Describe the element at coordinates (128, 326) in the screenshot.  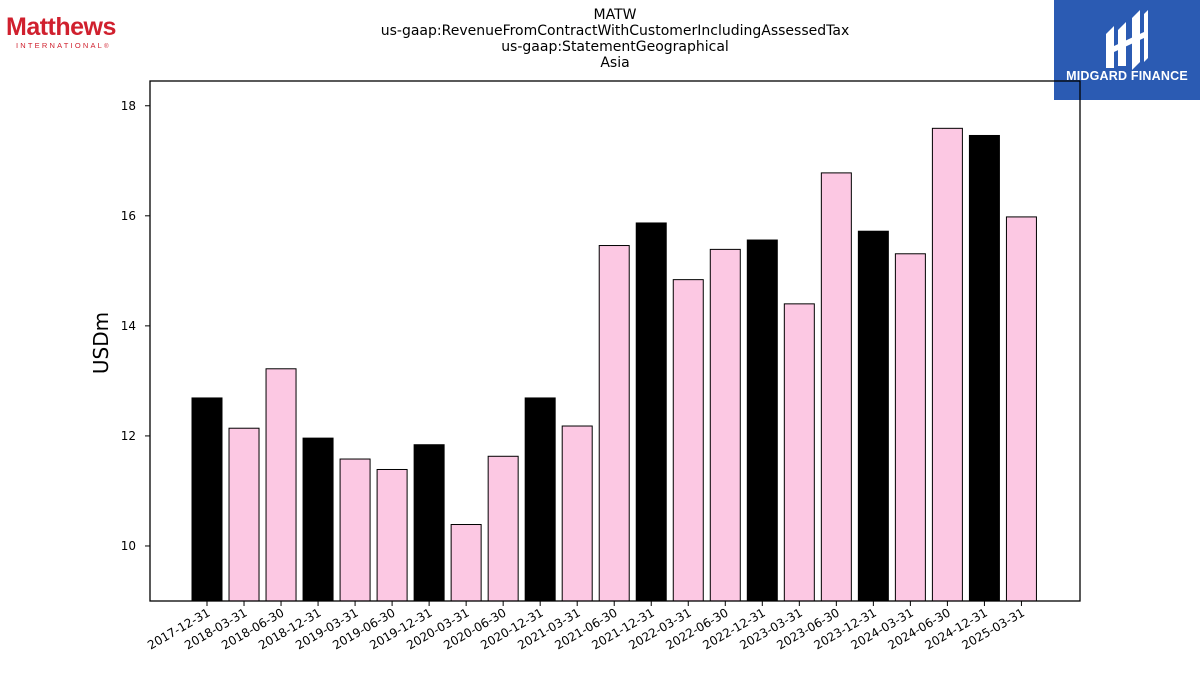
I see `y-tick-label: 14` at that location.